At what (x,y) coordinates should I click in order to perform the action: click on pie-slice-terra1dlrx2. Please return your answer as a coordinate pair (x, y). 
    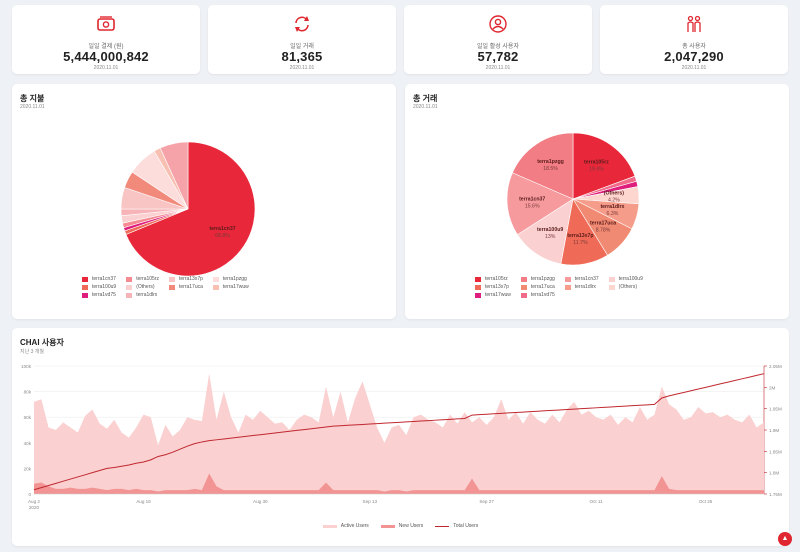
    Looking at the image, I should click on (174, 175).